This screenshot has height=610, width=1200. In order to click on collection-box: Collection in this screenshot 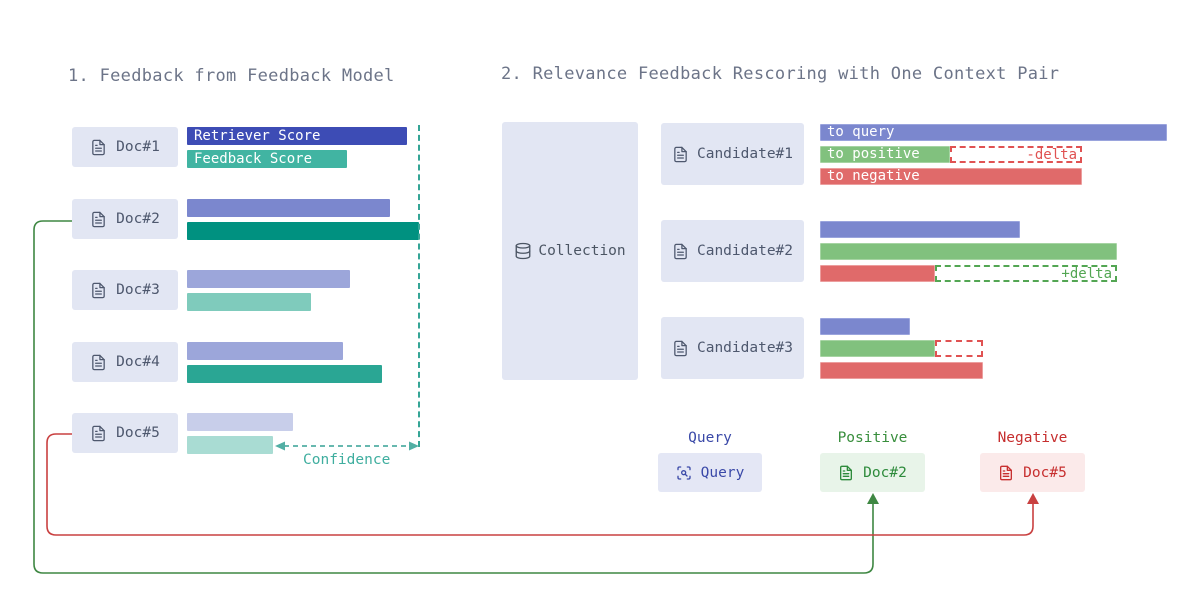, I will do `click(570, 251)`.